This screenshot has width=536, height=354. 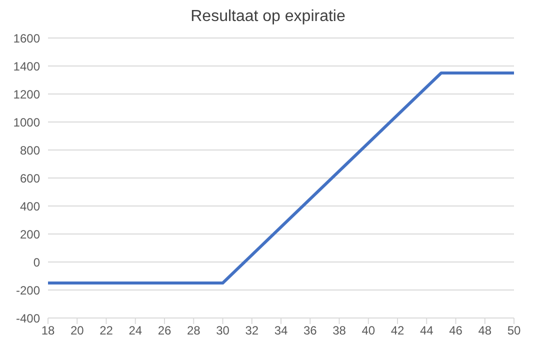 What do you see at coordinates (514, 331) in the screenshot?
I see `x-tick-label: 50` at bounding box center [514, 331].